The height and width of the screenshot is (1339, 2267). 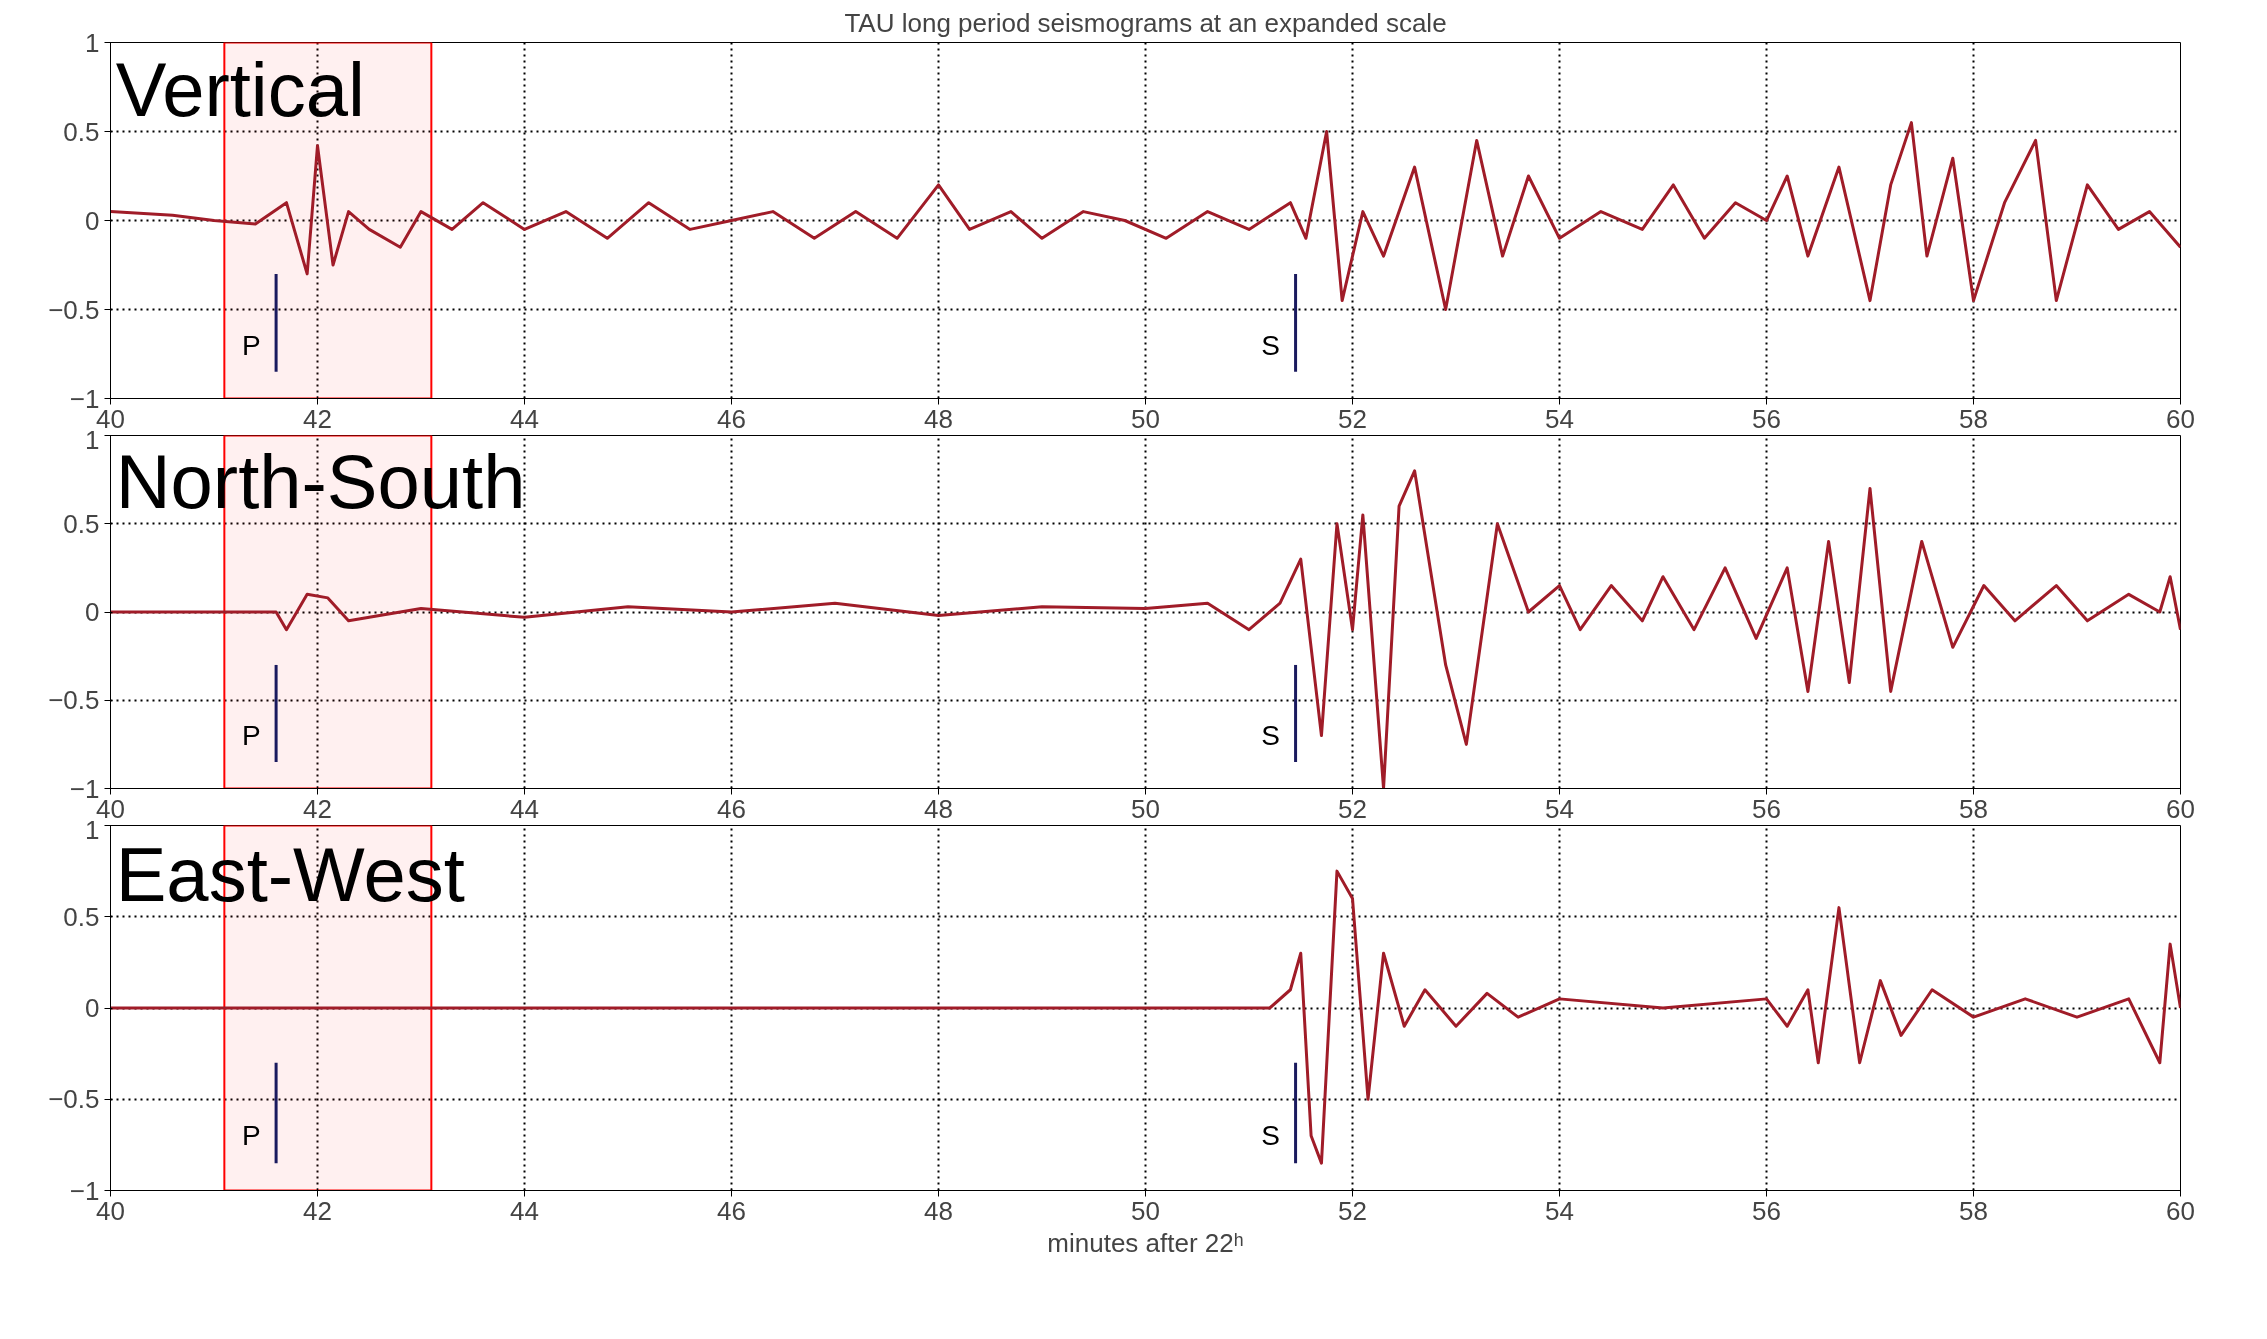 What do you see at coordinates (1145, 22) in the screenshot?
I see `chart-title: TAU long period seismograms at an expanded scale` at bounding box center [1145, 22].